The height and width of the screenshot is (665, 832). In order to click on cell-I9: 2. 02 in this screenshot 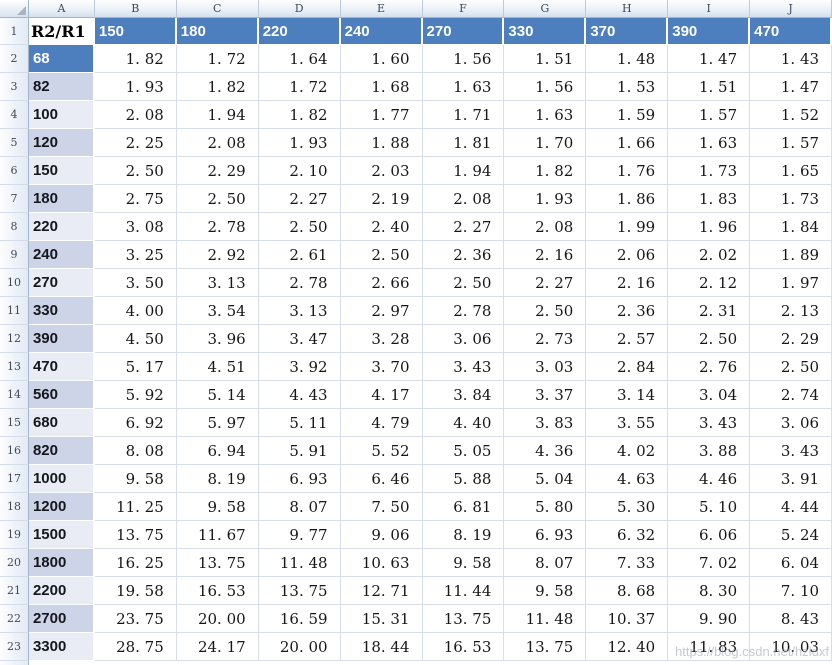, I will do `click(709, 255)`.